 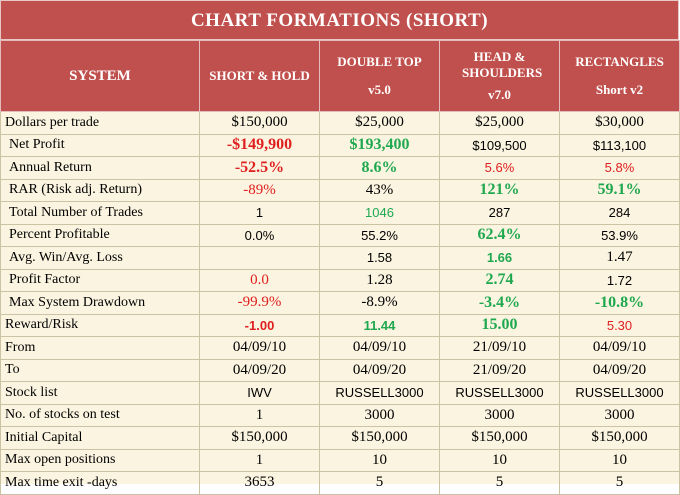 I want to click on table-cell: -8.9%, so click(x=379, y=303).